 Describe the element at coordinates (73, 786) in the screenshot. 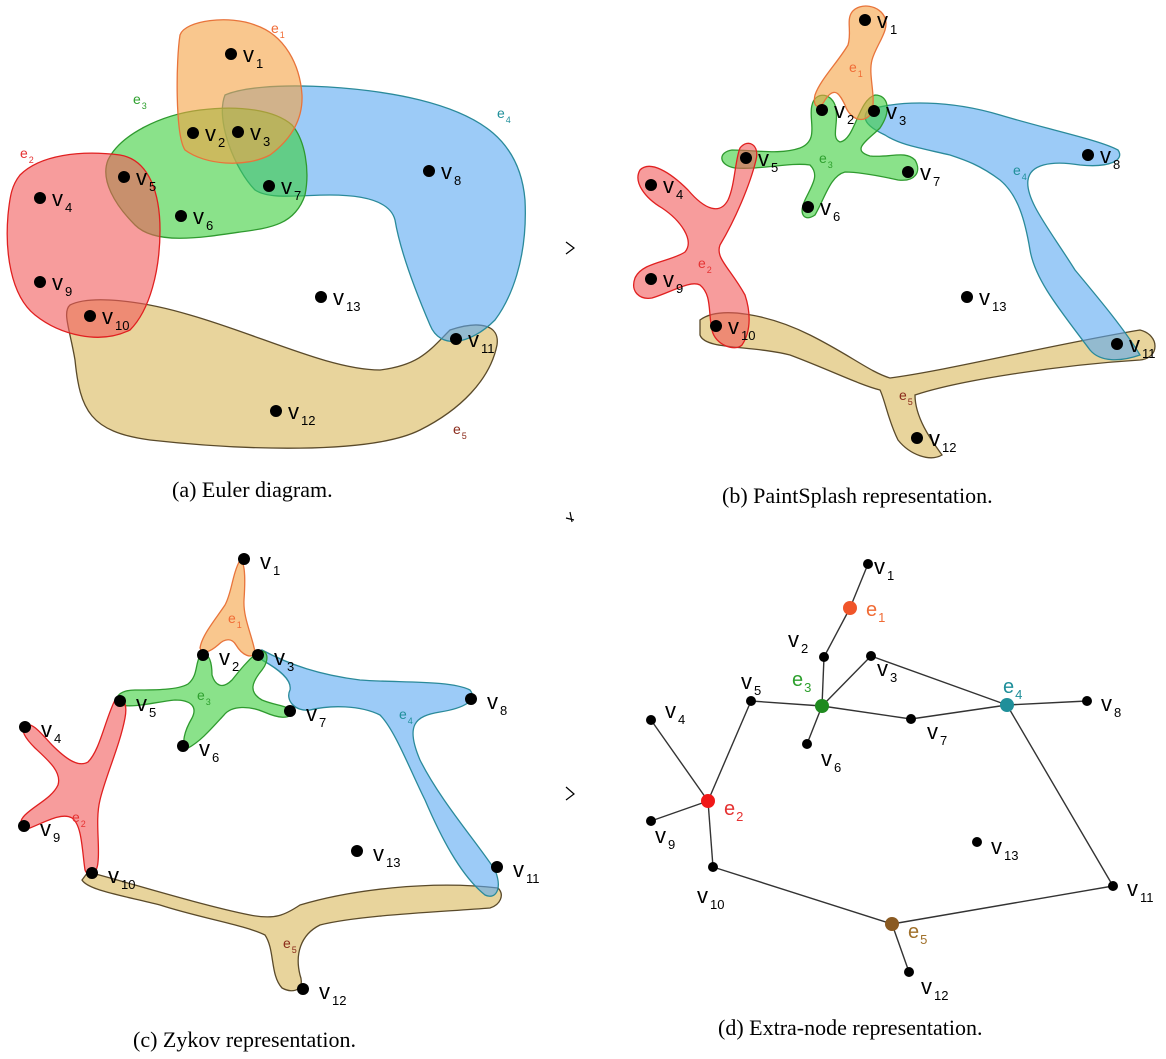

I see `zykov-region-e2` at that location.